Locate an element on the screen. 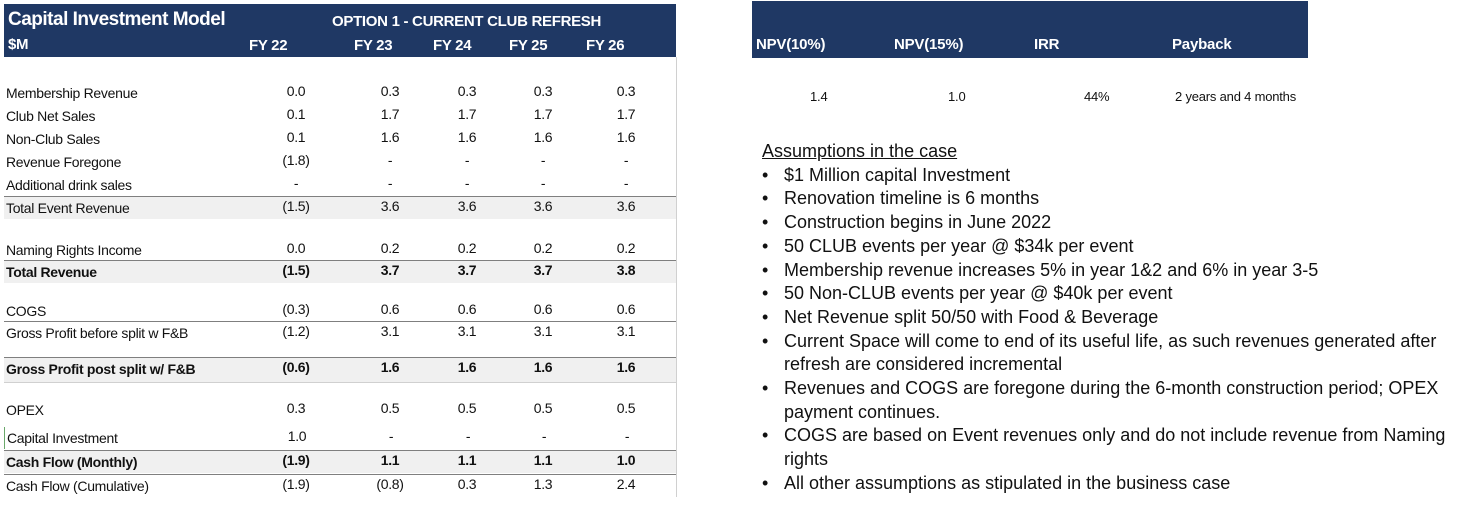 This screenshot has width=1468, height=517. cell-fy22: 1.0 is located at coordinates (297, 436).